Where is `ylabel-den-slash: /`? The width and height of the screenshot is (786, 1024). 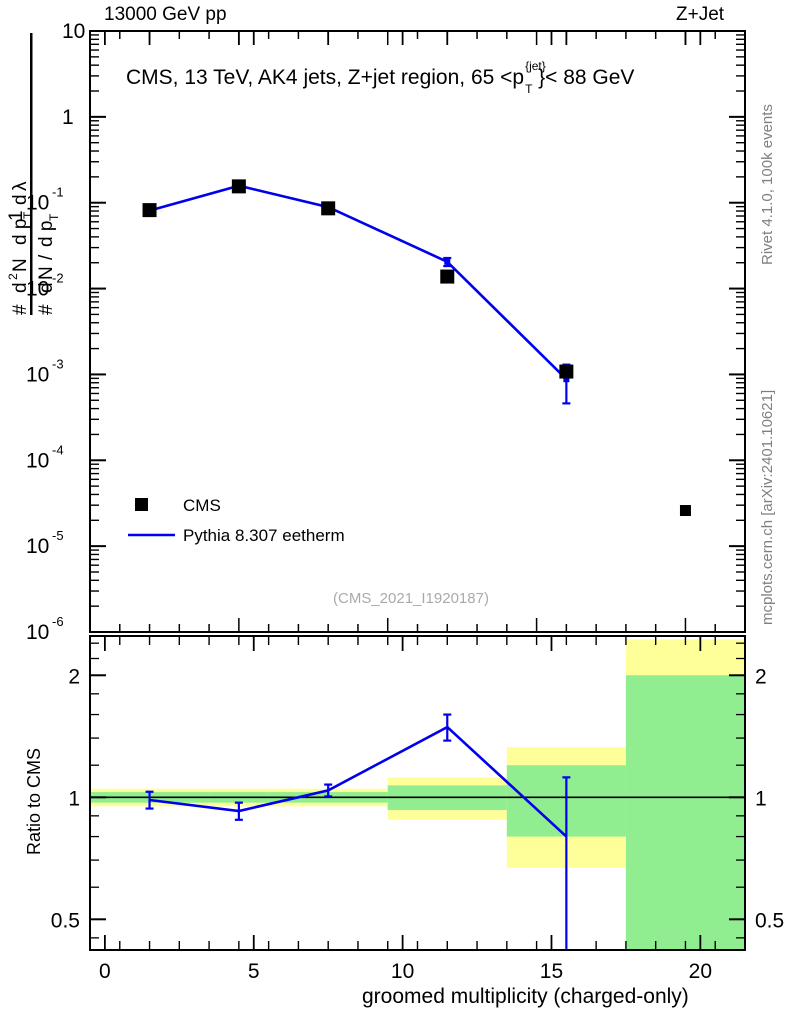 ylabel-den-slash: / is located at coordinates (46, 257).